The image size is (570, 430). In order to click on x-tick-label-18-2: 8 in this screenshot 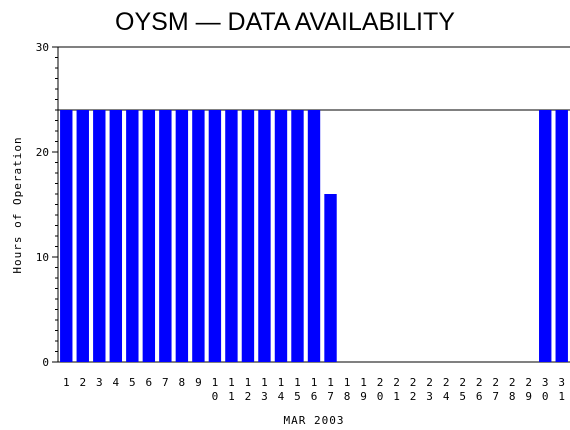, I will do `click(347, 396)`.